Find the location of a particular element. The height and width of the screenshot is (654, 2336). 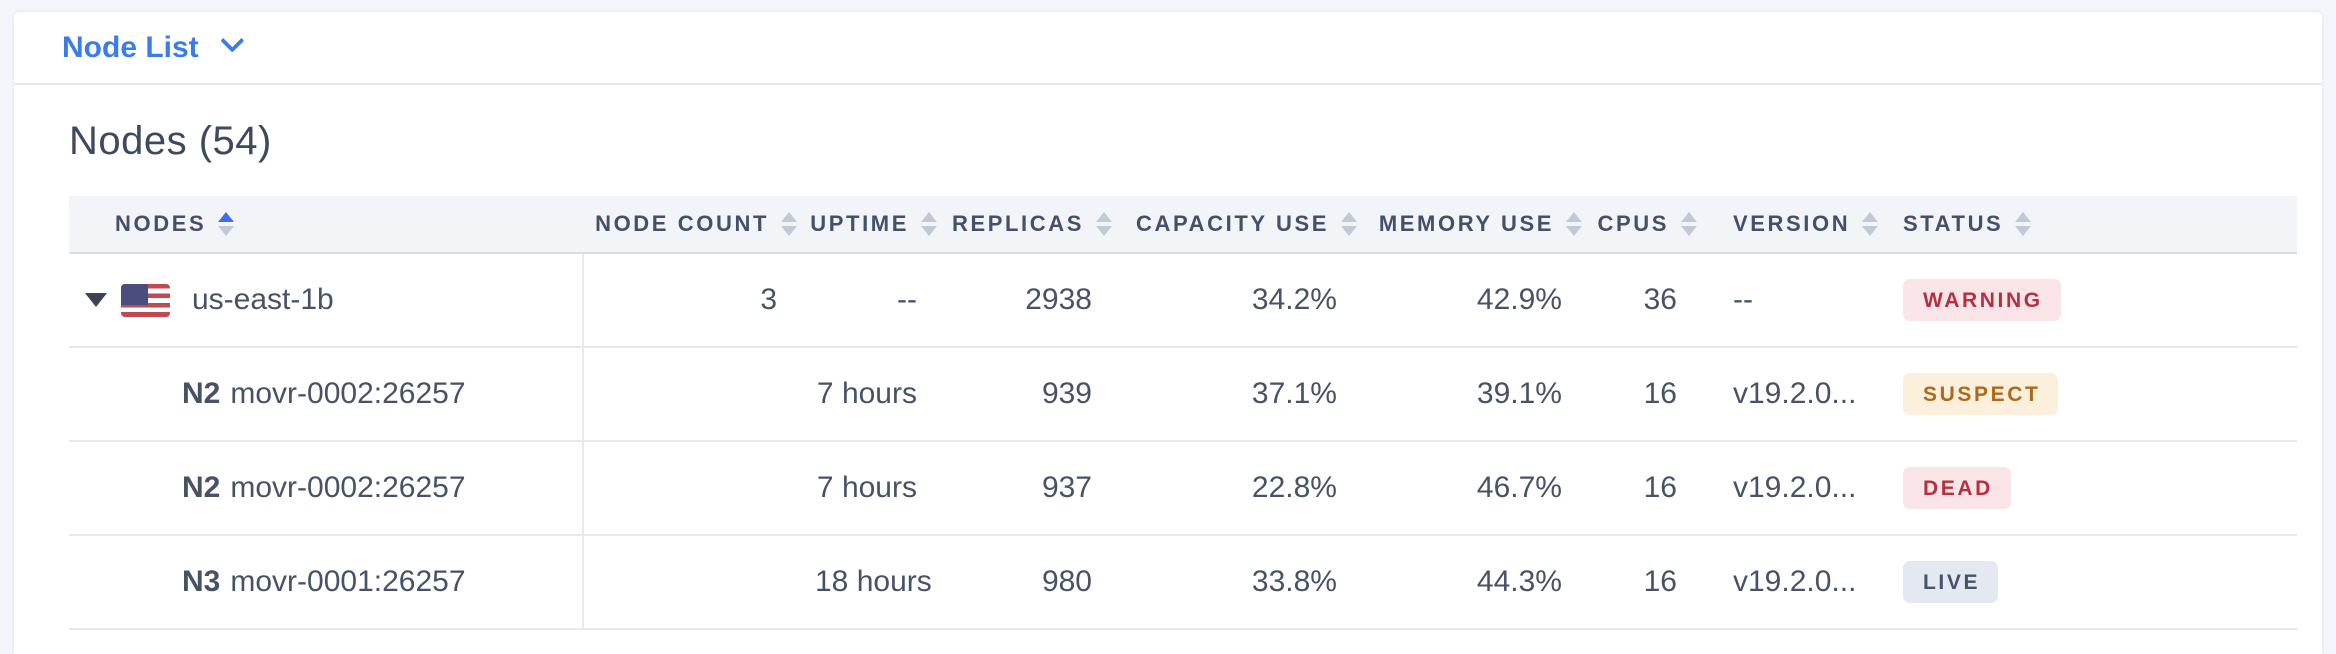

uptime-cell: -- is located at coordinates (885, 300).